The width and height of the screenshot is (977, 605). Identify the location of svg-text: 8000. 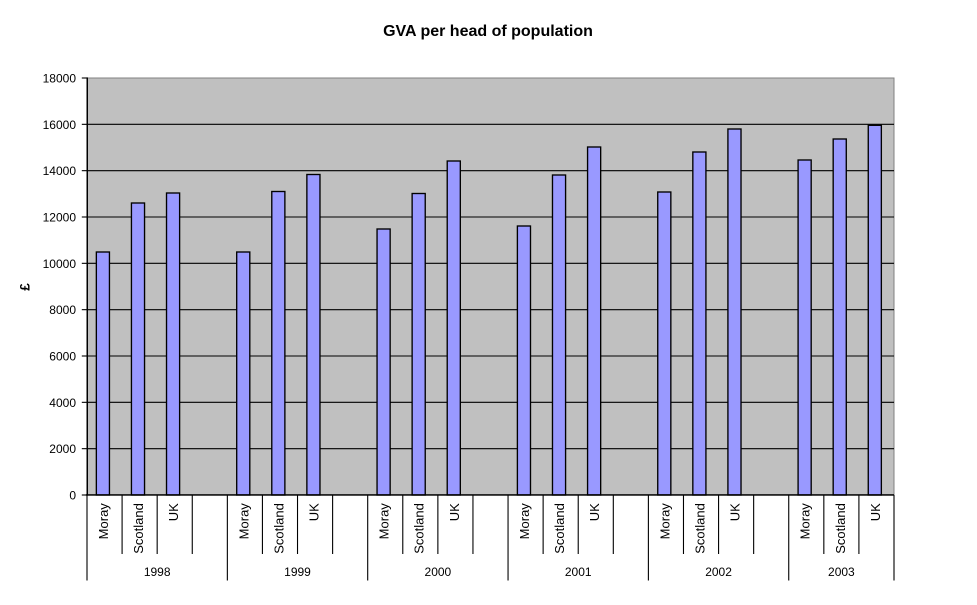
(62, 310).